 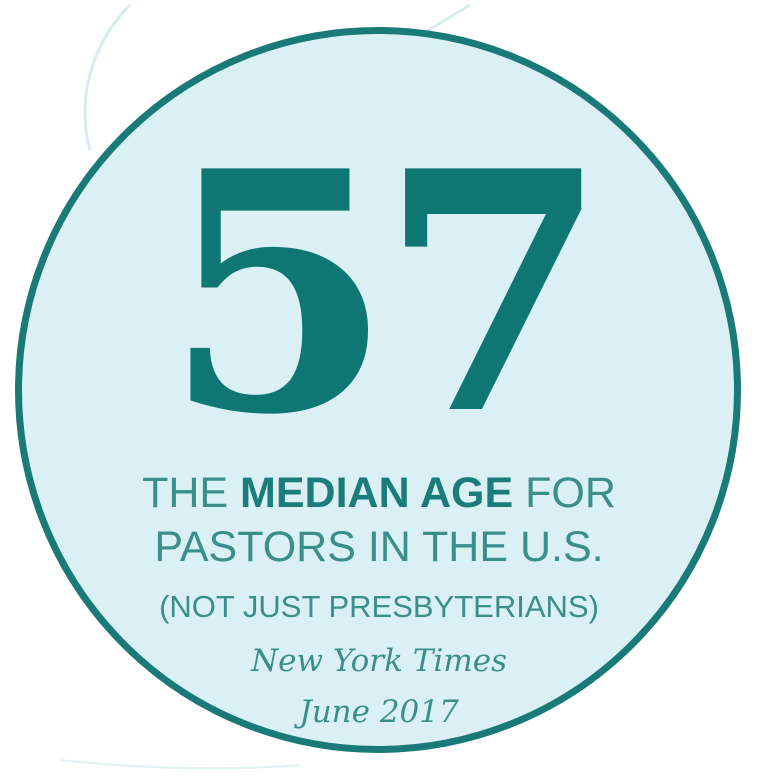 What do you see at coordinates (180, 764) in the screenshot?
I see `decorative-arc-bottom` at bounding box center [180, 764].